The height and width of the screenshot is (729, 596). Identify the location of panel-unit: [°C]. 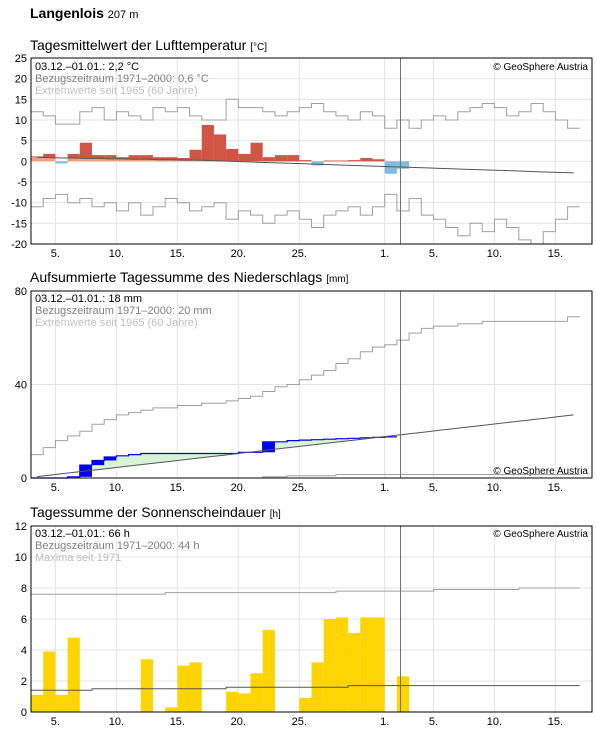
(258, 47).